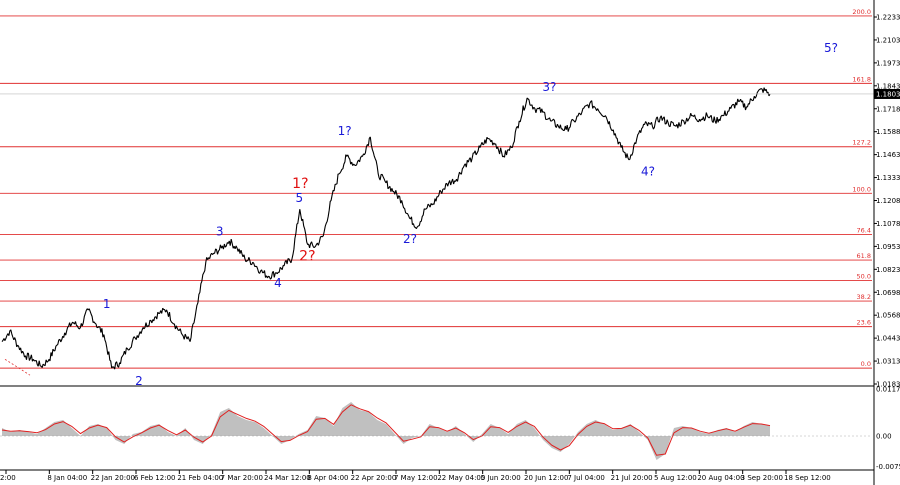 The height and width of the screenshot is (485, 900). I want to click on fib-level-label: 161.8, so click(861, 79).